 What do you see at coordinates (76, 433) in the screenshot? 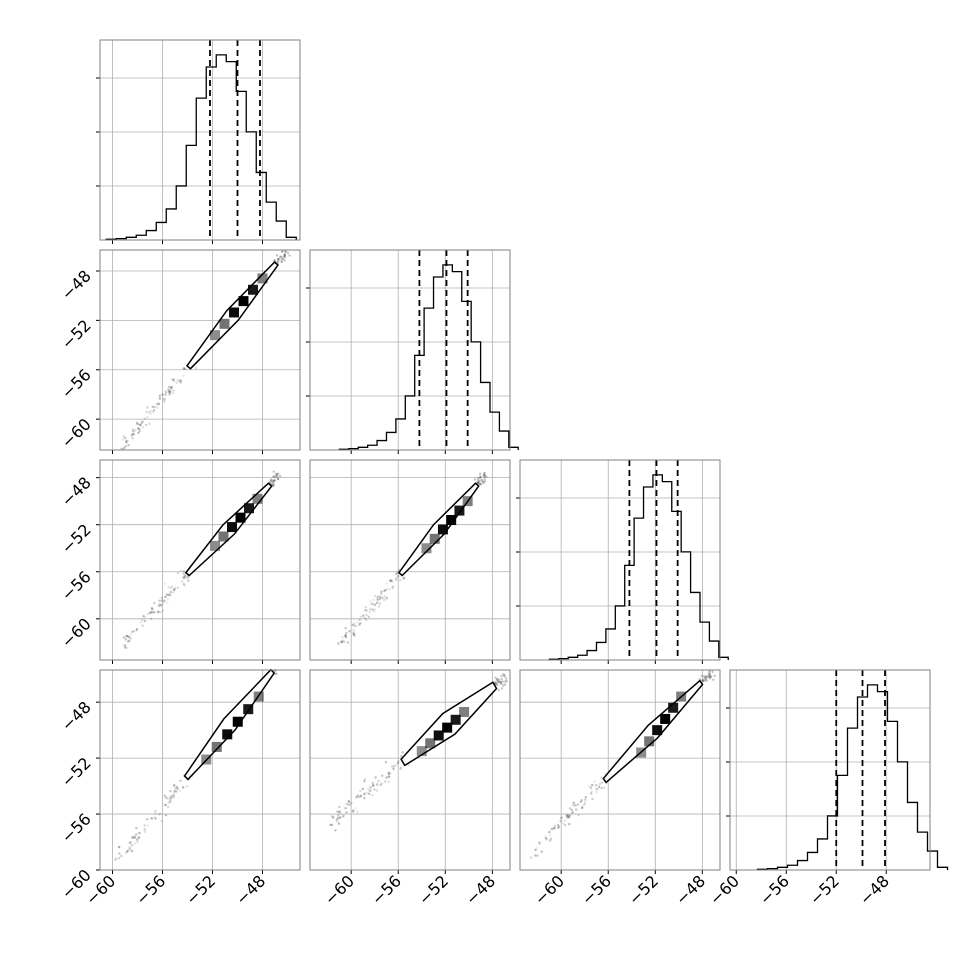
I see `y-tick-label: −60` at bounding box center [76, 433].